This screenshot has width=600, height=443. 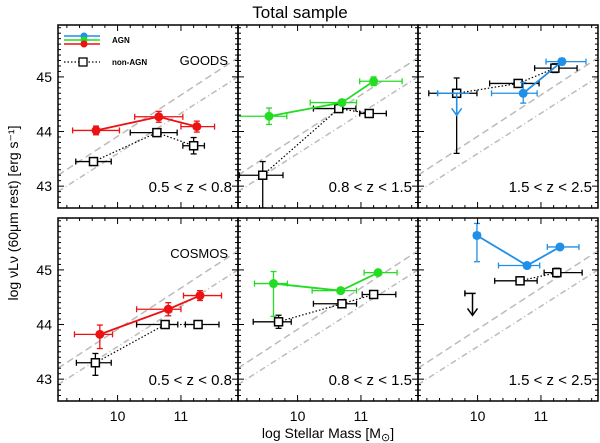 I want to click on agn-upper-limit-arrow, so click(x=453, y=103).